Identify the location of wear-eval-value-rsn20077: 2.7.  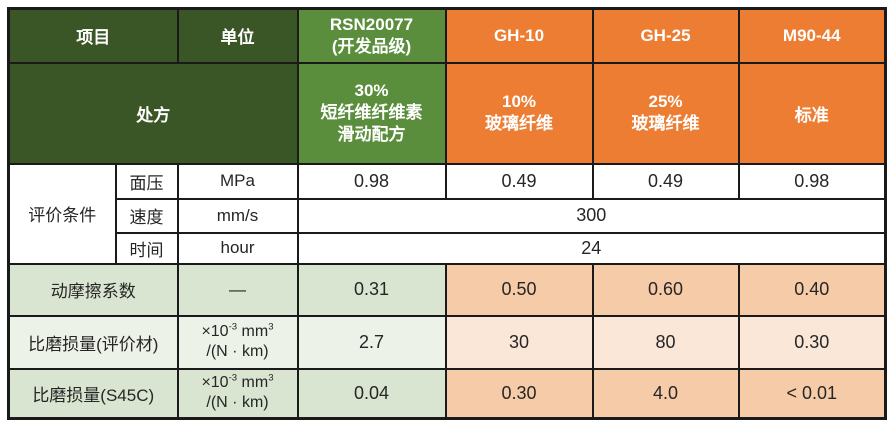
(371, 342).